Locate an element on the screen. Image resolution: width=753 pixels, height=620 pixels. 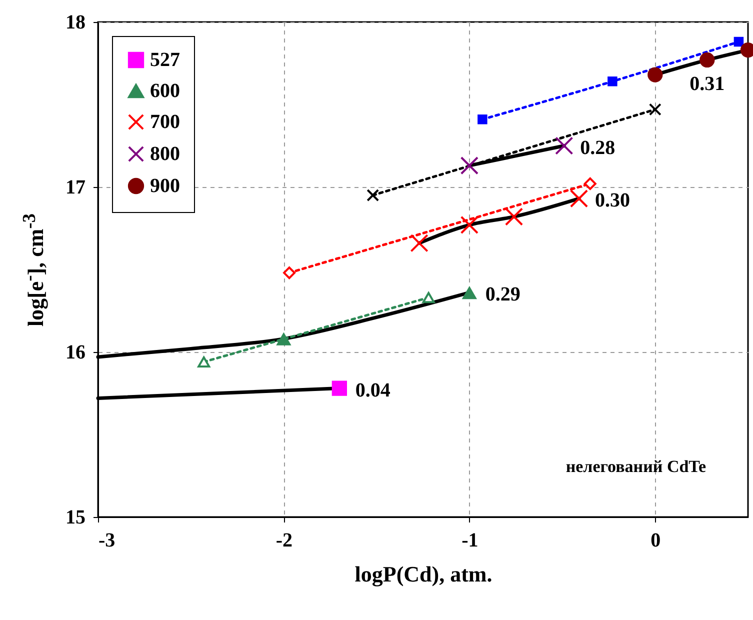
legend-label: 527 is located at coordinates (165, 60).